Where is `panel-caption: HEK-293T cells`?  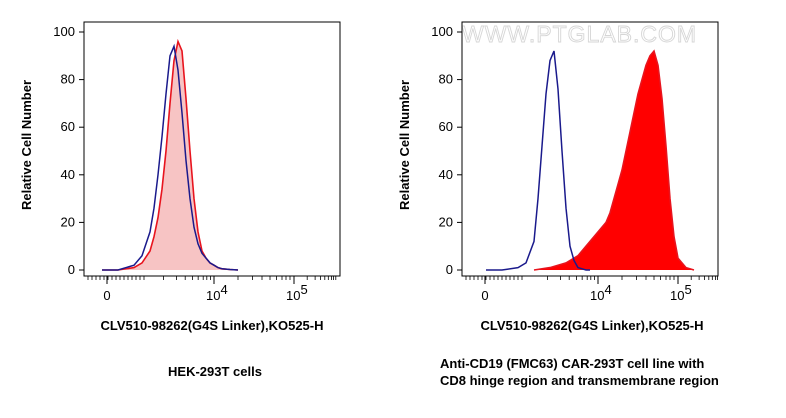
panel-caption: HEK-293T cells is located at coordinates (215, 371).